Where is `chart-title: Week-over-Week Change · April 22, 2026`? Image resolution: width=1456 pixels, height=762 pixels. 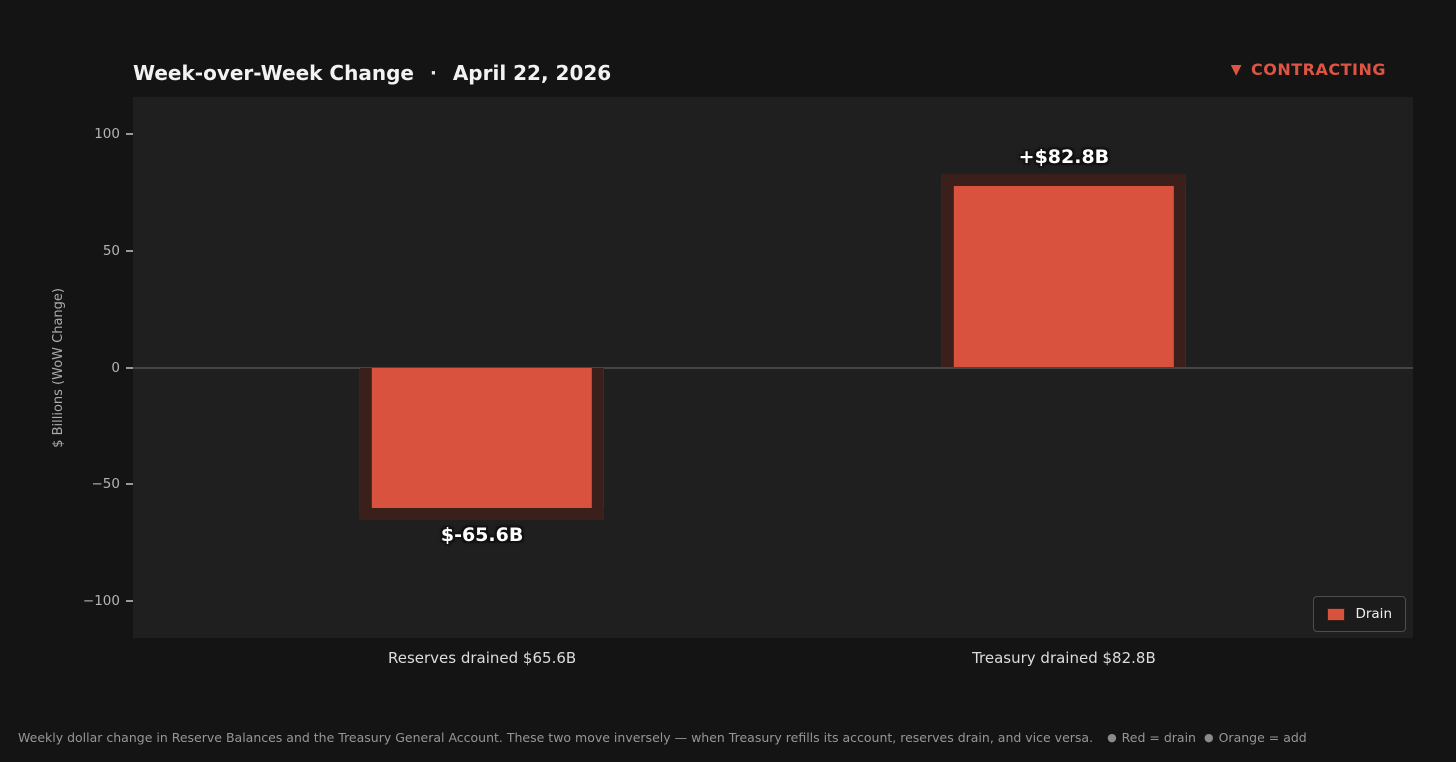 chart-title: Week-over-Week Change · April 22, 2026 is located at coordinates (372, 73).